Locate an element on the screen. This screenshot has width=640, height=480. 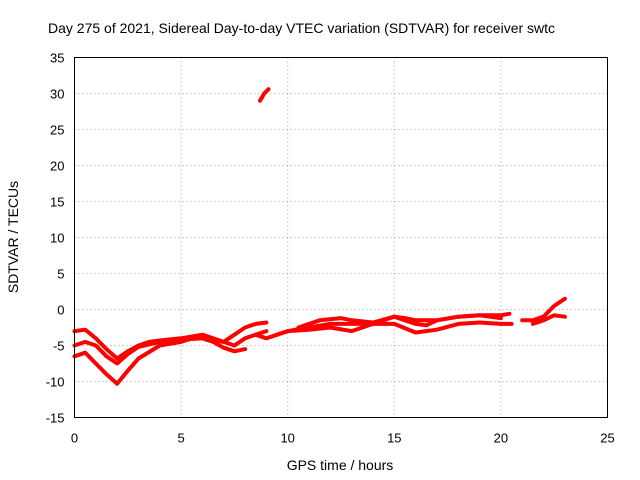
y-axis-label: SDTVAR / TECUs is located at coordinates (13, 237).